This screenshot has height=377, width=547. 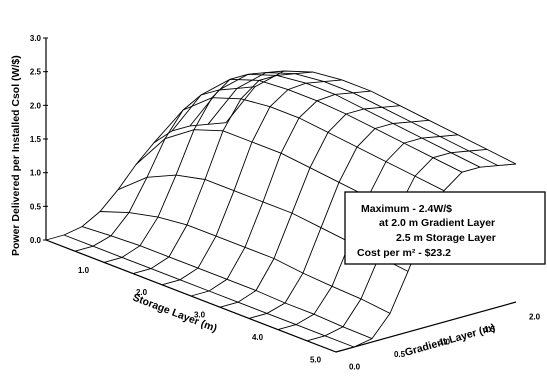 What do you see at coordinates (404, 253) in the screenshot?
I see `annotation-line-4: Cost per m² - $23.2` at bounding box center [404, 253].